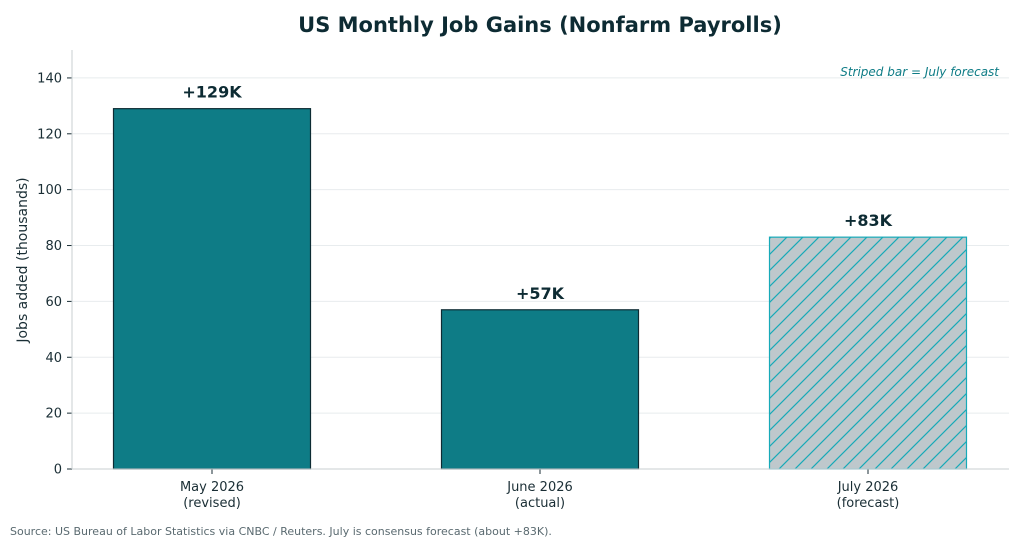 The height and width of the screenshot is (540, 1024). What do you see at coordinates (53, 246) in the screenshot?
I see `y-tick-label: 80` at bounding box center [53, 246].